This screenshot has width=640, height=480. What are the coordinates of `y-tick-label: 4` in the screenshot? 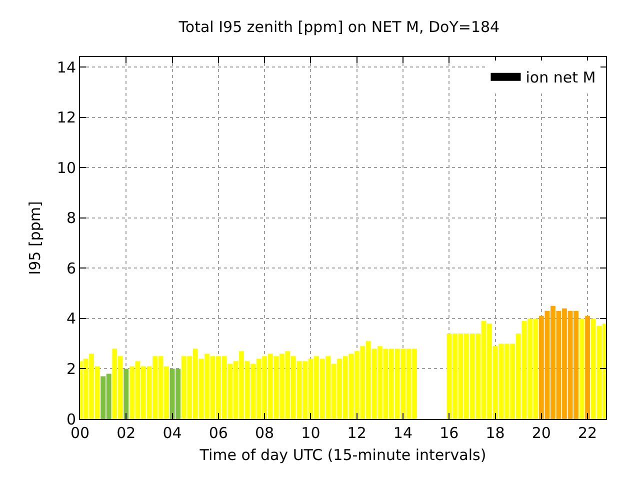 It's located at (71, 319).